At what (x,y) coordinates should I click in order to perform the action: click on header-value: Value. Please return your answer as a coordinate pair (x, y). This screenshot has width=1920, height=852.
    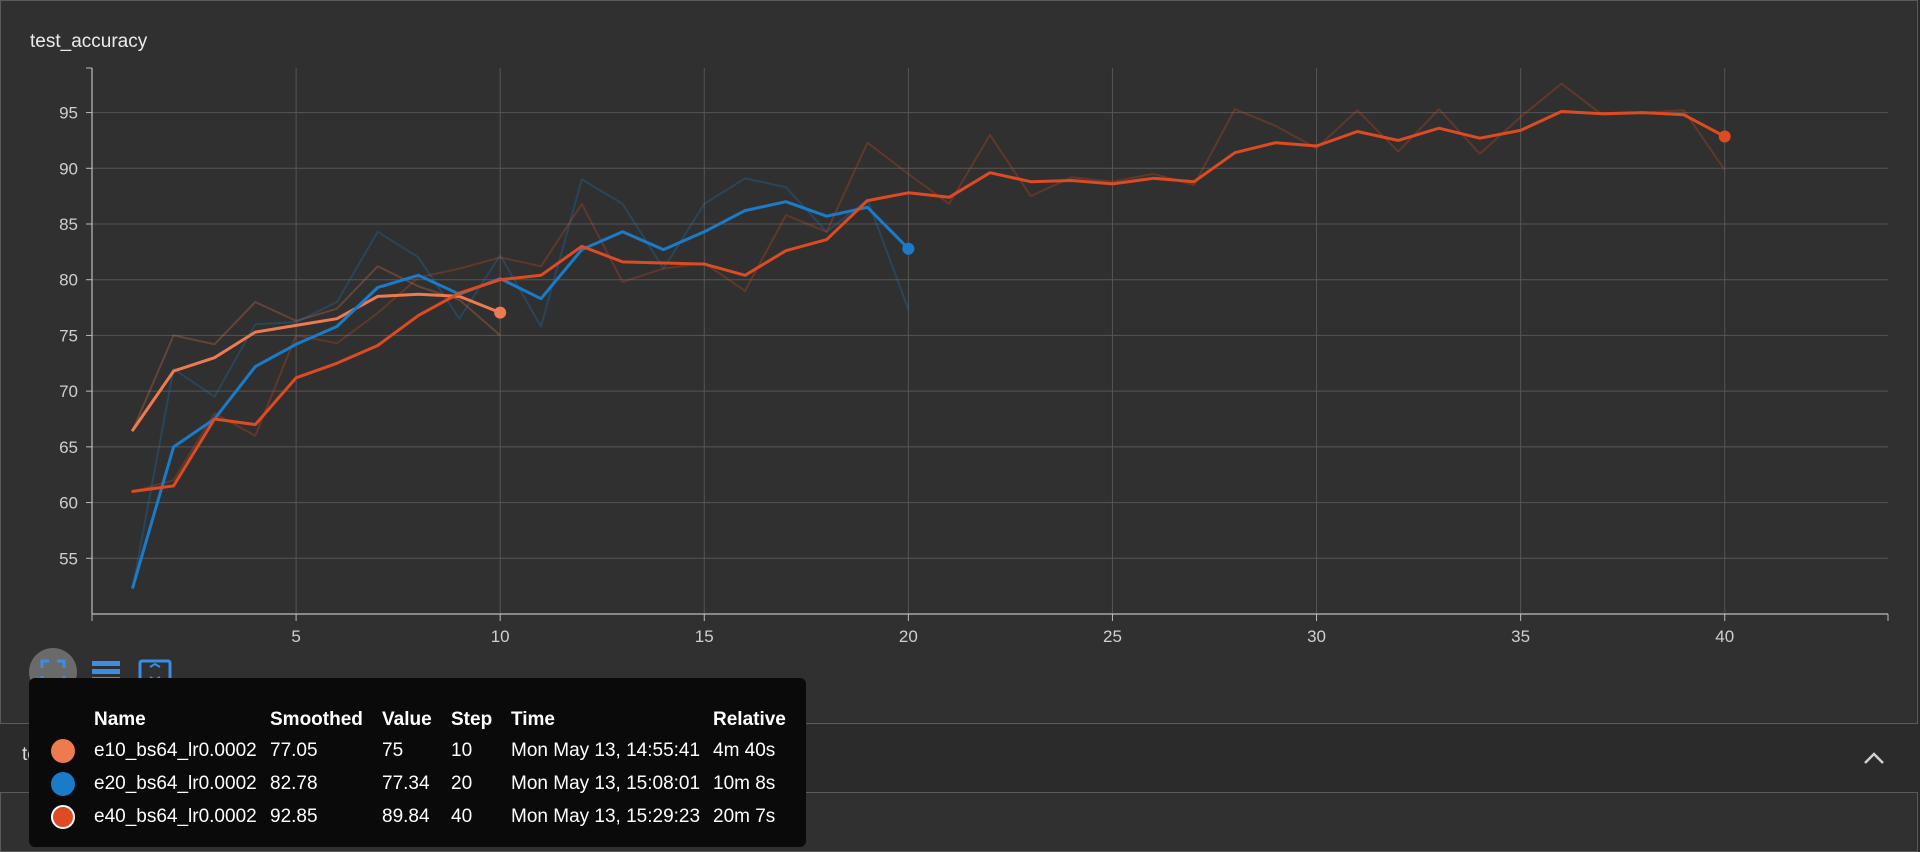
    Looking at the image, I should click on (407, 719).